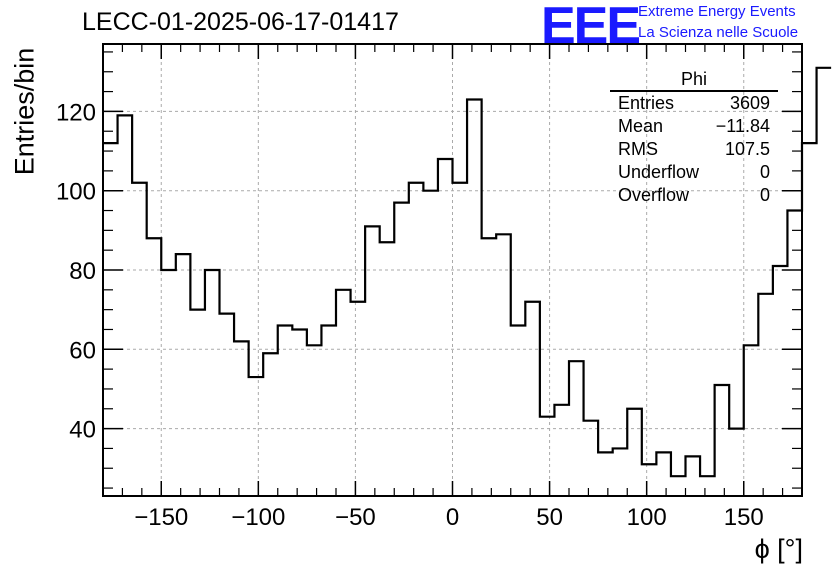 The image size is (836, 572). Describe the element at coordinates (742, 126) in the screenshot. I see `stats-value: −11.84` at that location.